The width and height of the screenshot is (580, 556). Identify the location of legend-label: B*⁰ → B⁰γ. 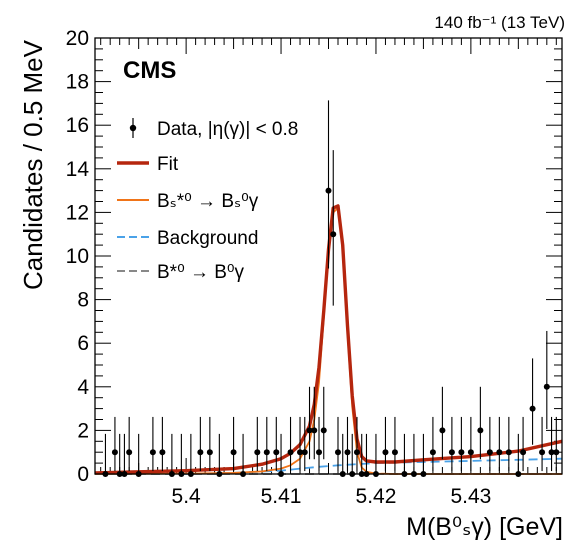
(201, 272).